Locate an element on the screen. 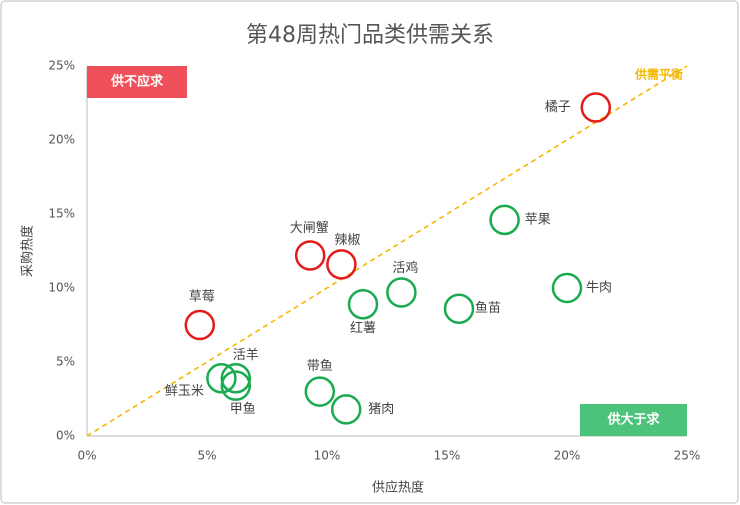  point-label: 红薯 is located at coordinates (363, 328).